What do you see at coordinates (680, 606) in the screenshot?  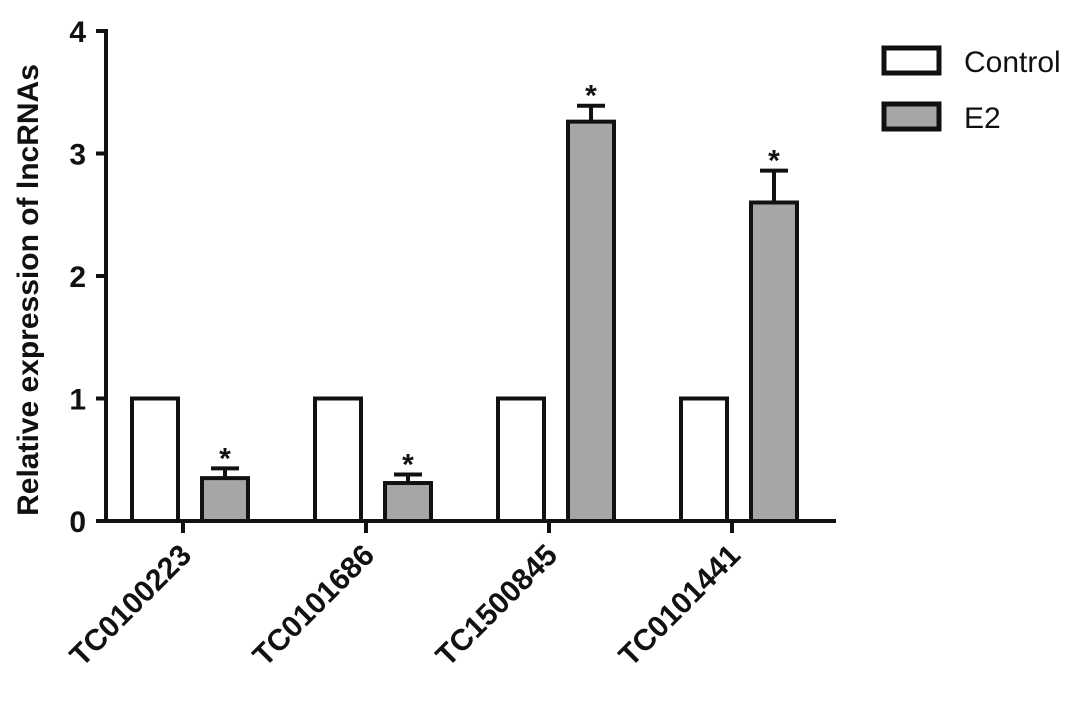 I see `x-tick-label: TC0101441` at bounding box center [680, 606].